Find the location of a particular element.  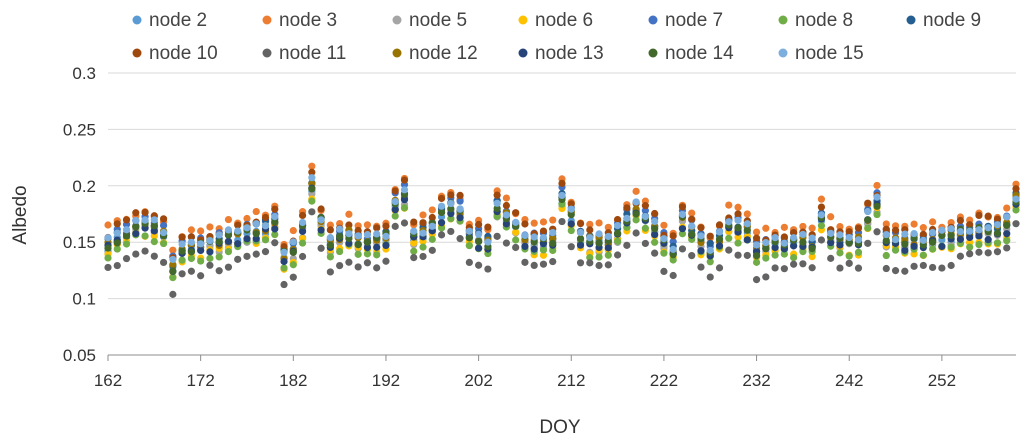

y-tick-label: 0.1 is located at coordinates (84, 299).